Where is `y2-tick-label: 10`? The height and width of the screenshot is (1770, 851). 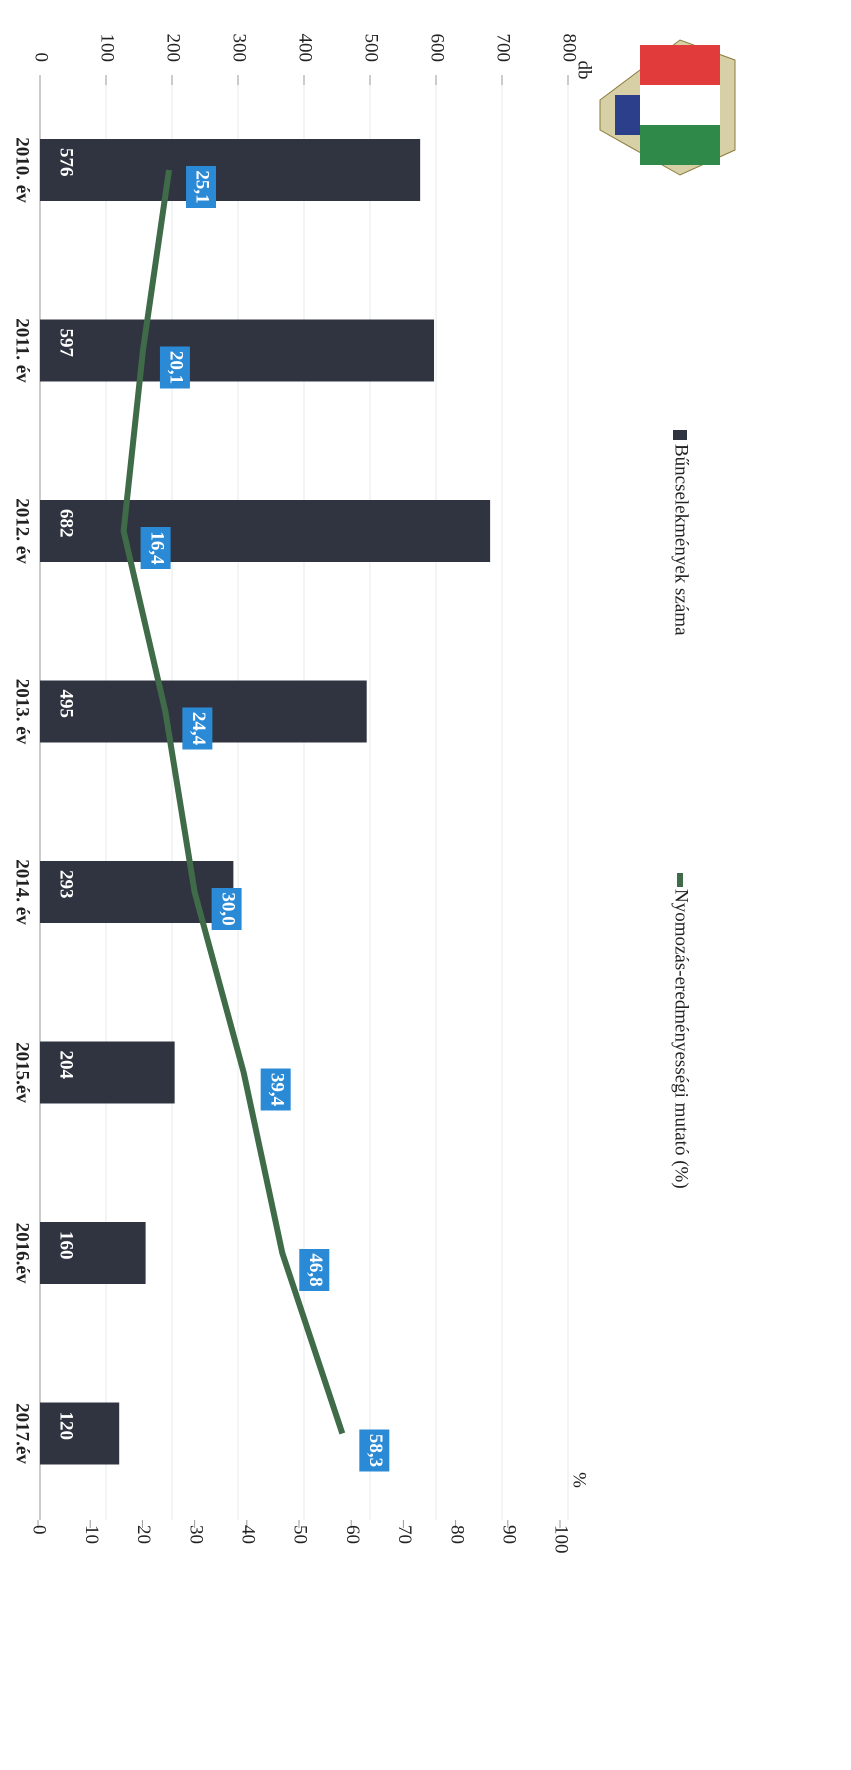 y2-tick-label: 10 is located at coordinates (91, 1534).